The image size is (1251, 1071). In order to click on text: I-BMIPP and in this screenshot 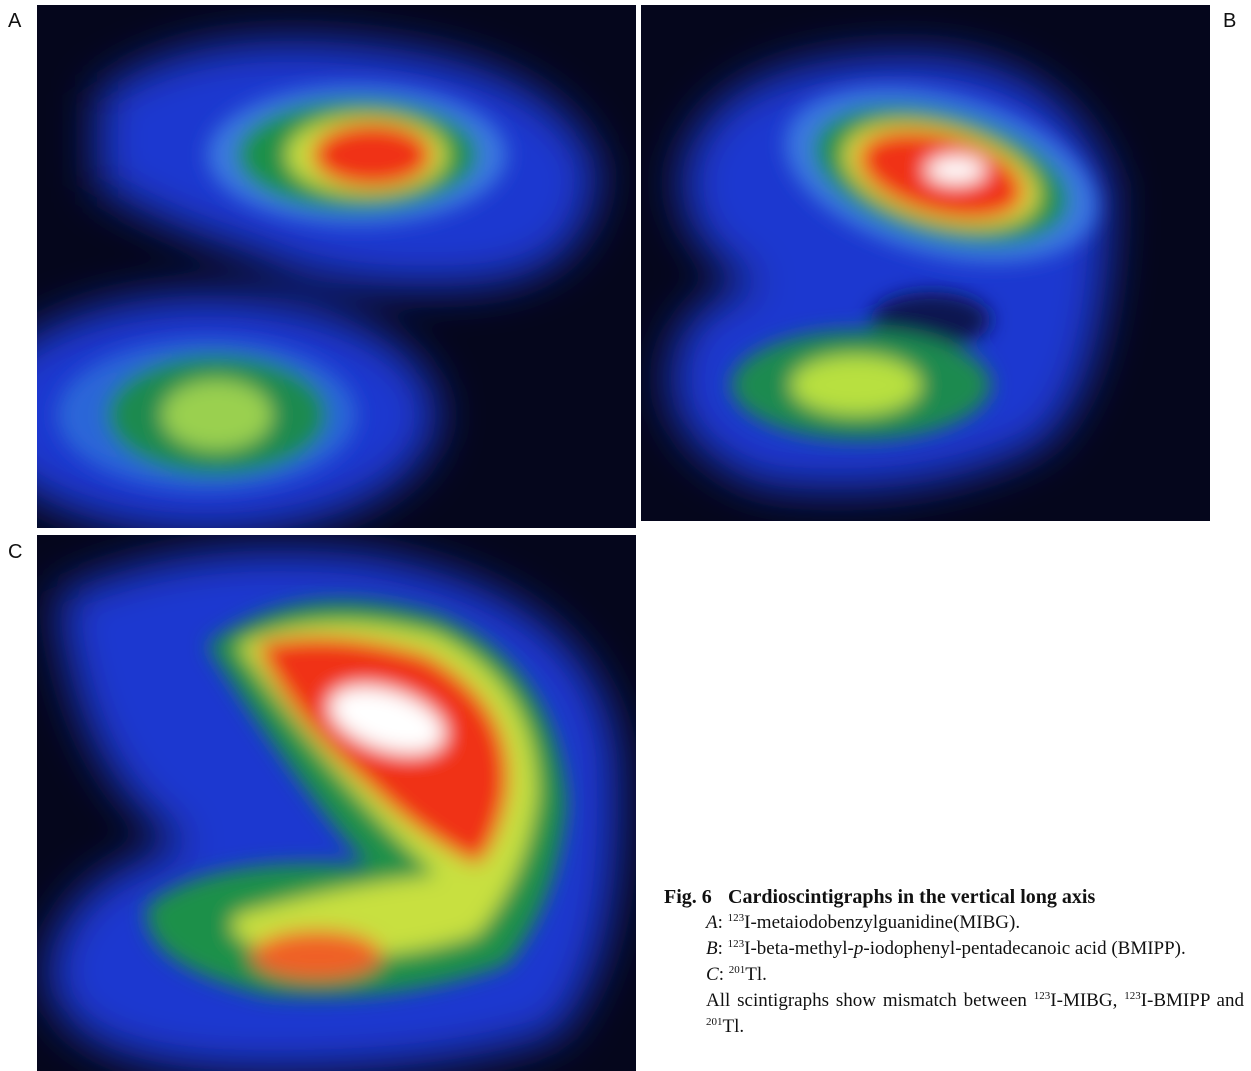, I will do `click(1192, 1000)`.